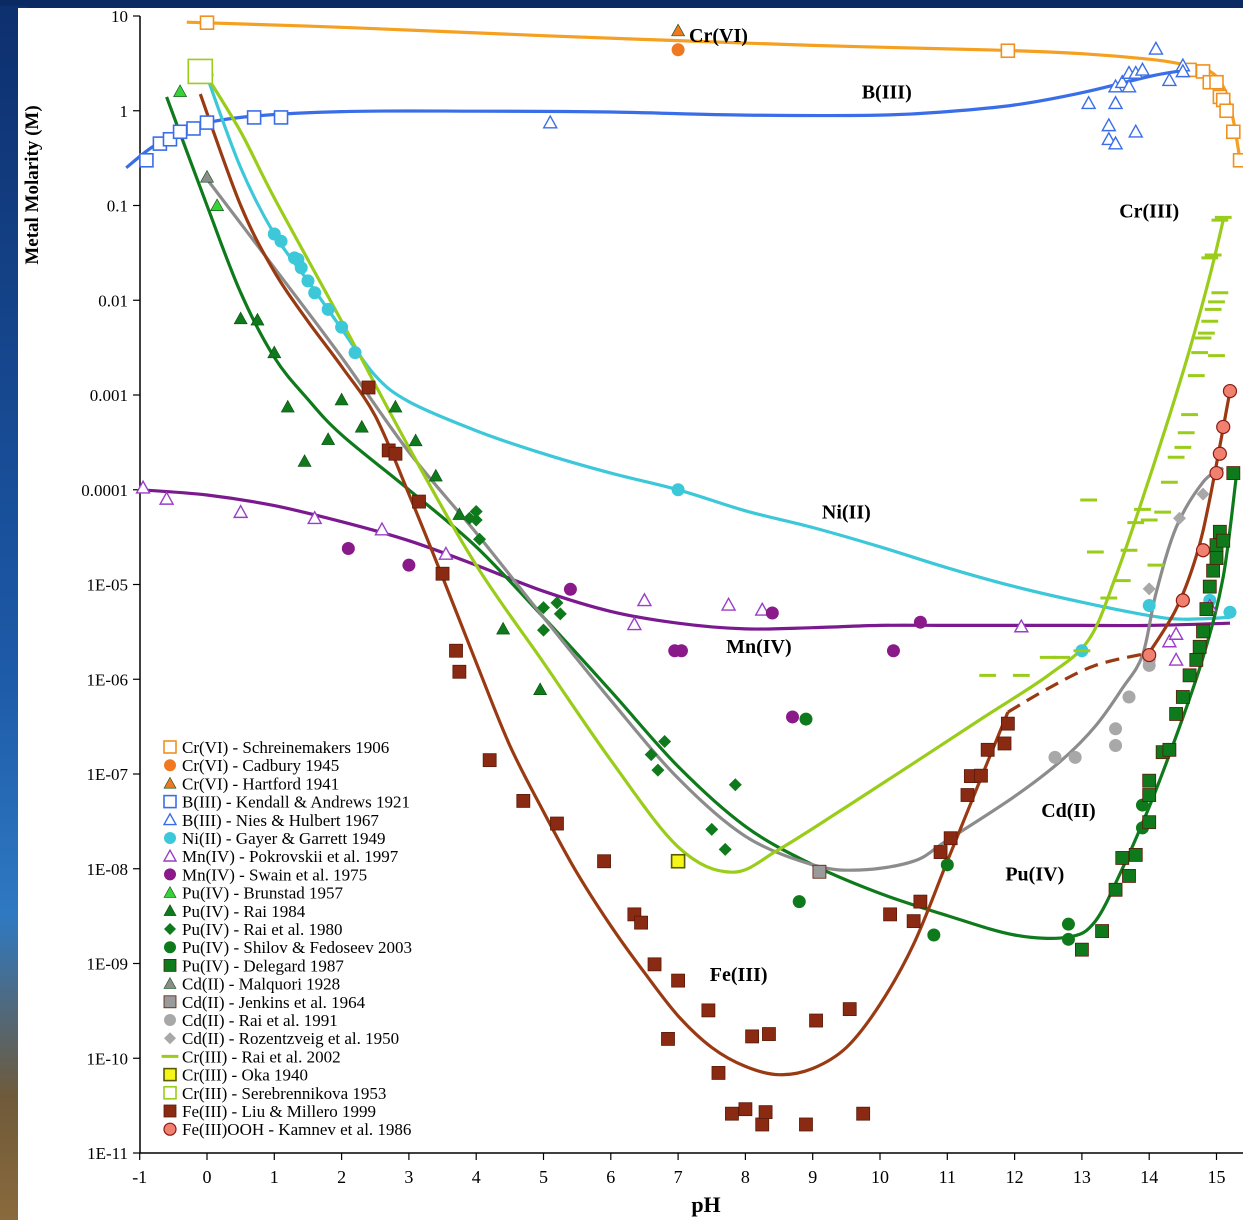 This screenshot has width=1243, height=1220. What do you see at coordinates (124, 111) in the screenshot?
I see `y-tick-label: 1` at bounding box center [124, 111].